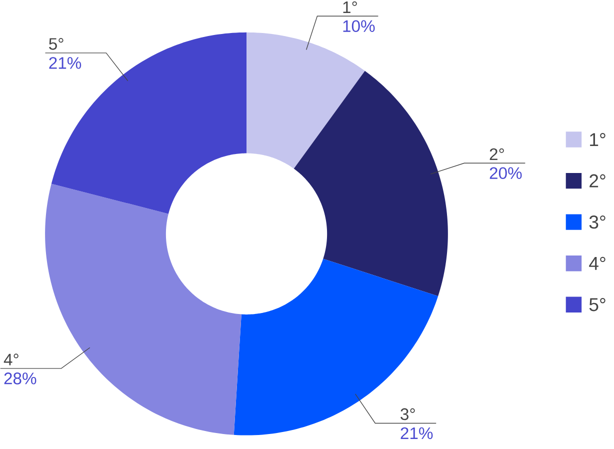  I want to click on legend-label: 4°, so click(597, 263).